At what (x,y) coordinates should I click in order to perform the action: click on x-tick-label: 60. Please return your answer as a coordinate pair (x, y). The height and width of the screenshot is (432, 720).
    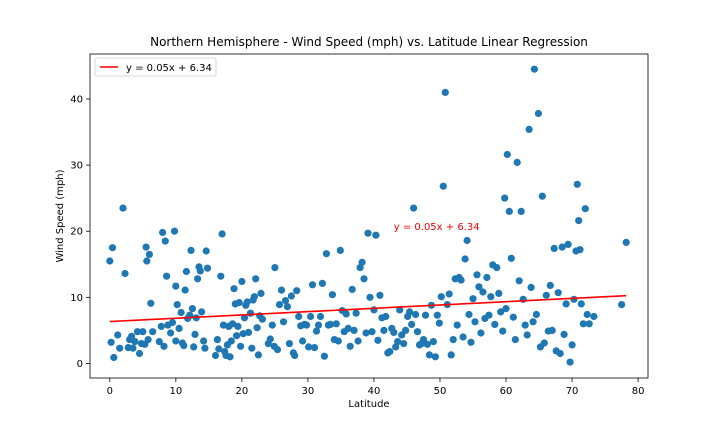
    Looking at the image, I should click on (506, 391).